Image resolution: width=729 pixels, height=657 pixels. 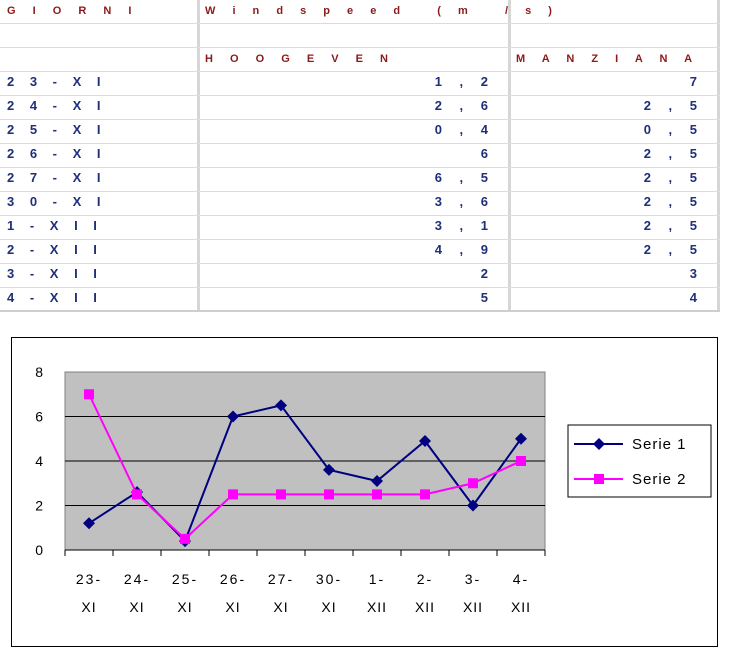 What do you see at coordinates (377, 579) in the screenshot?
I see `x-tick-label: 1-` at bounding box center [377, 579].